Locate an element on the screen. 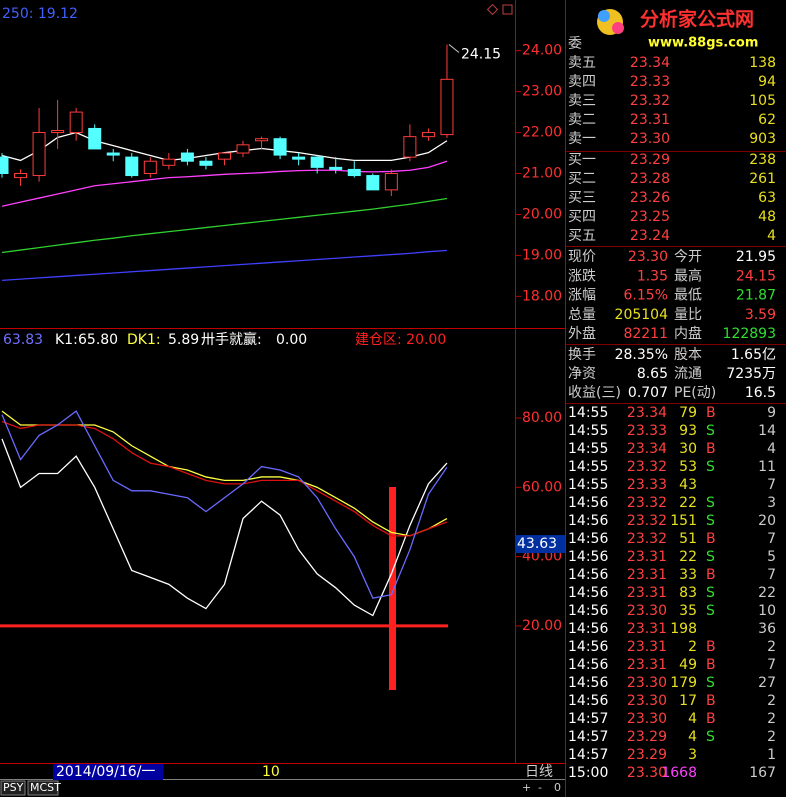  book-volume: 62 is located at coordinates (767, 120).